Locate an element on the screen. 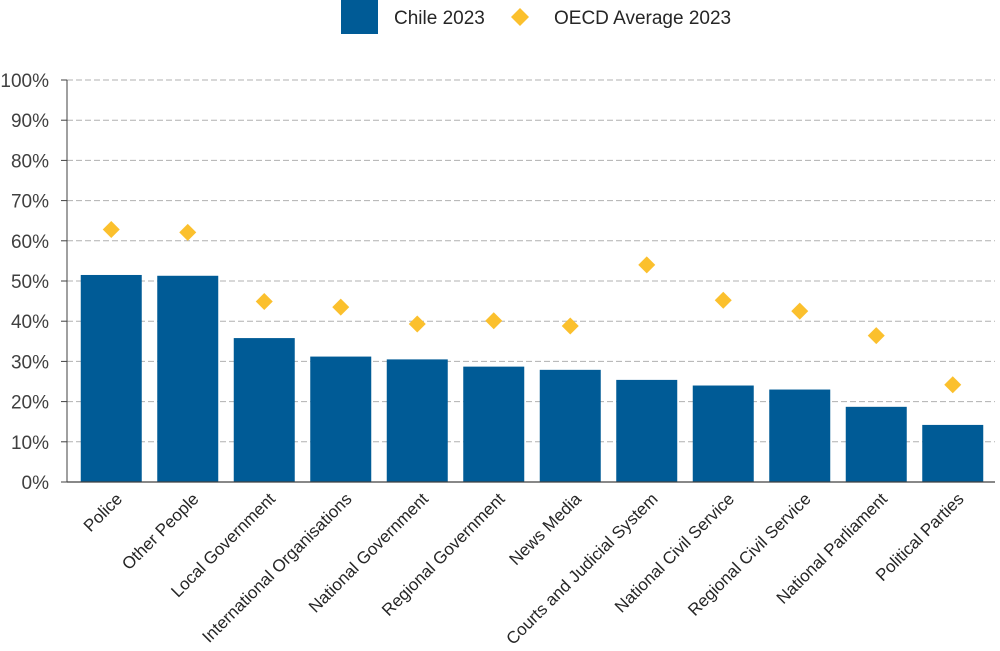  y-tick-label: 90% is located at coordinates (30, 121).